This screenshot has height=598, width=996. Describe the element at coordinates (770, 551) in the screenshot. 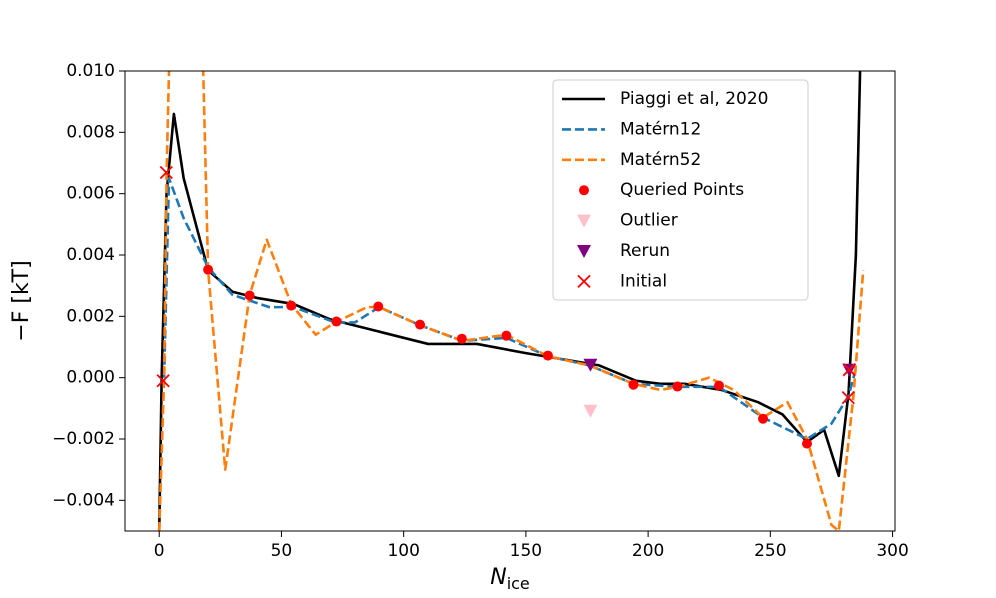

I see `x-tick-label: 250` at that location.